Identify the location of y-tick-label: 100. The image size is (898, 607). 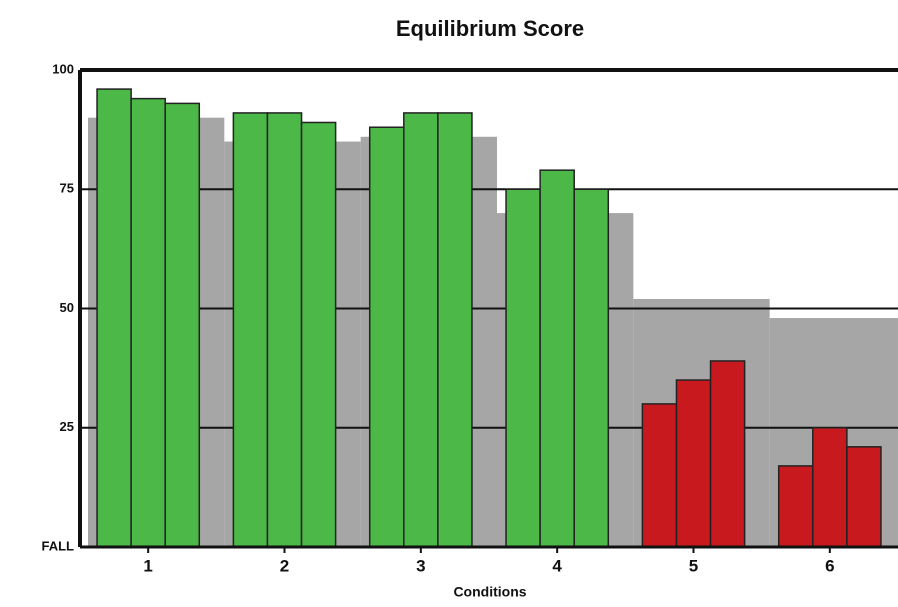
(63, 68).